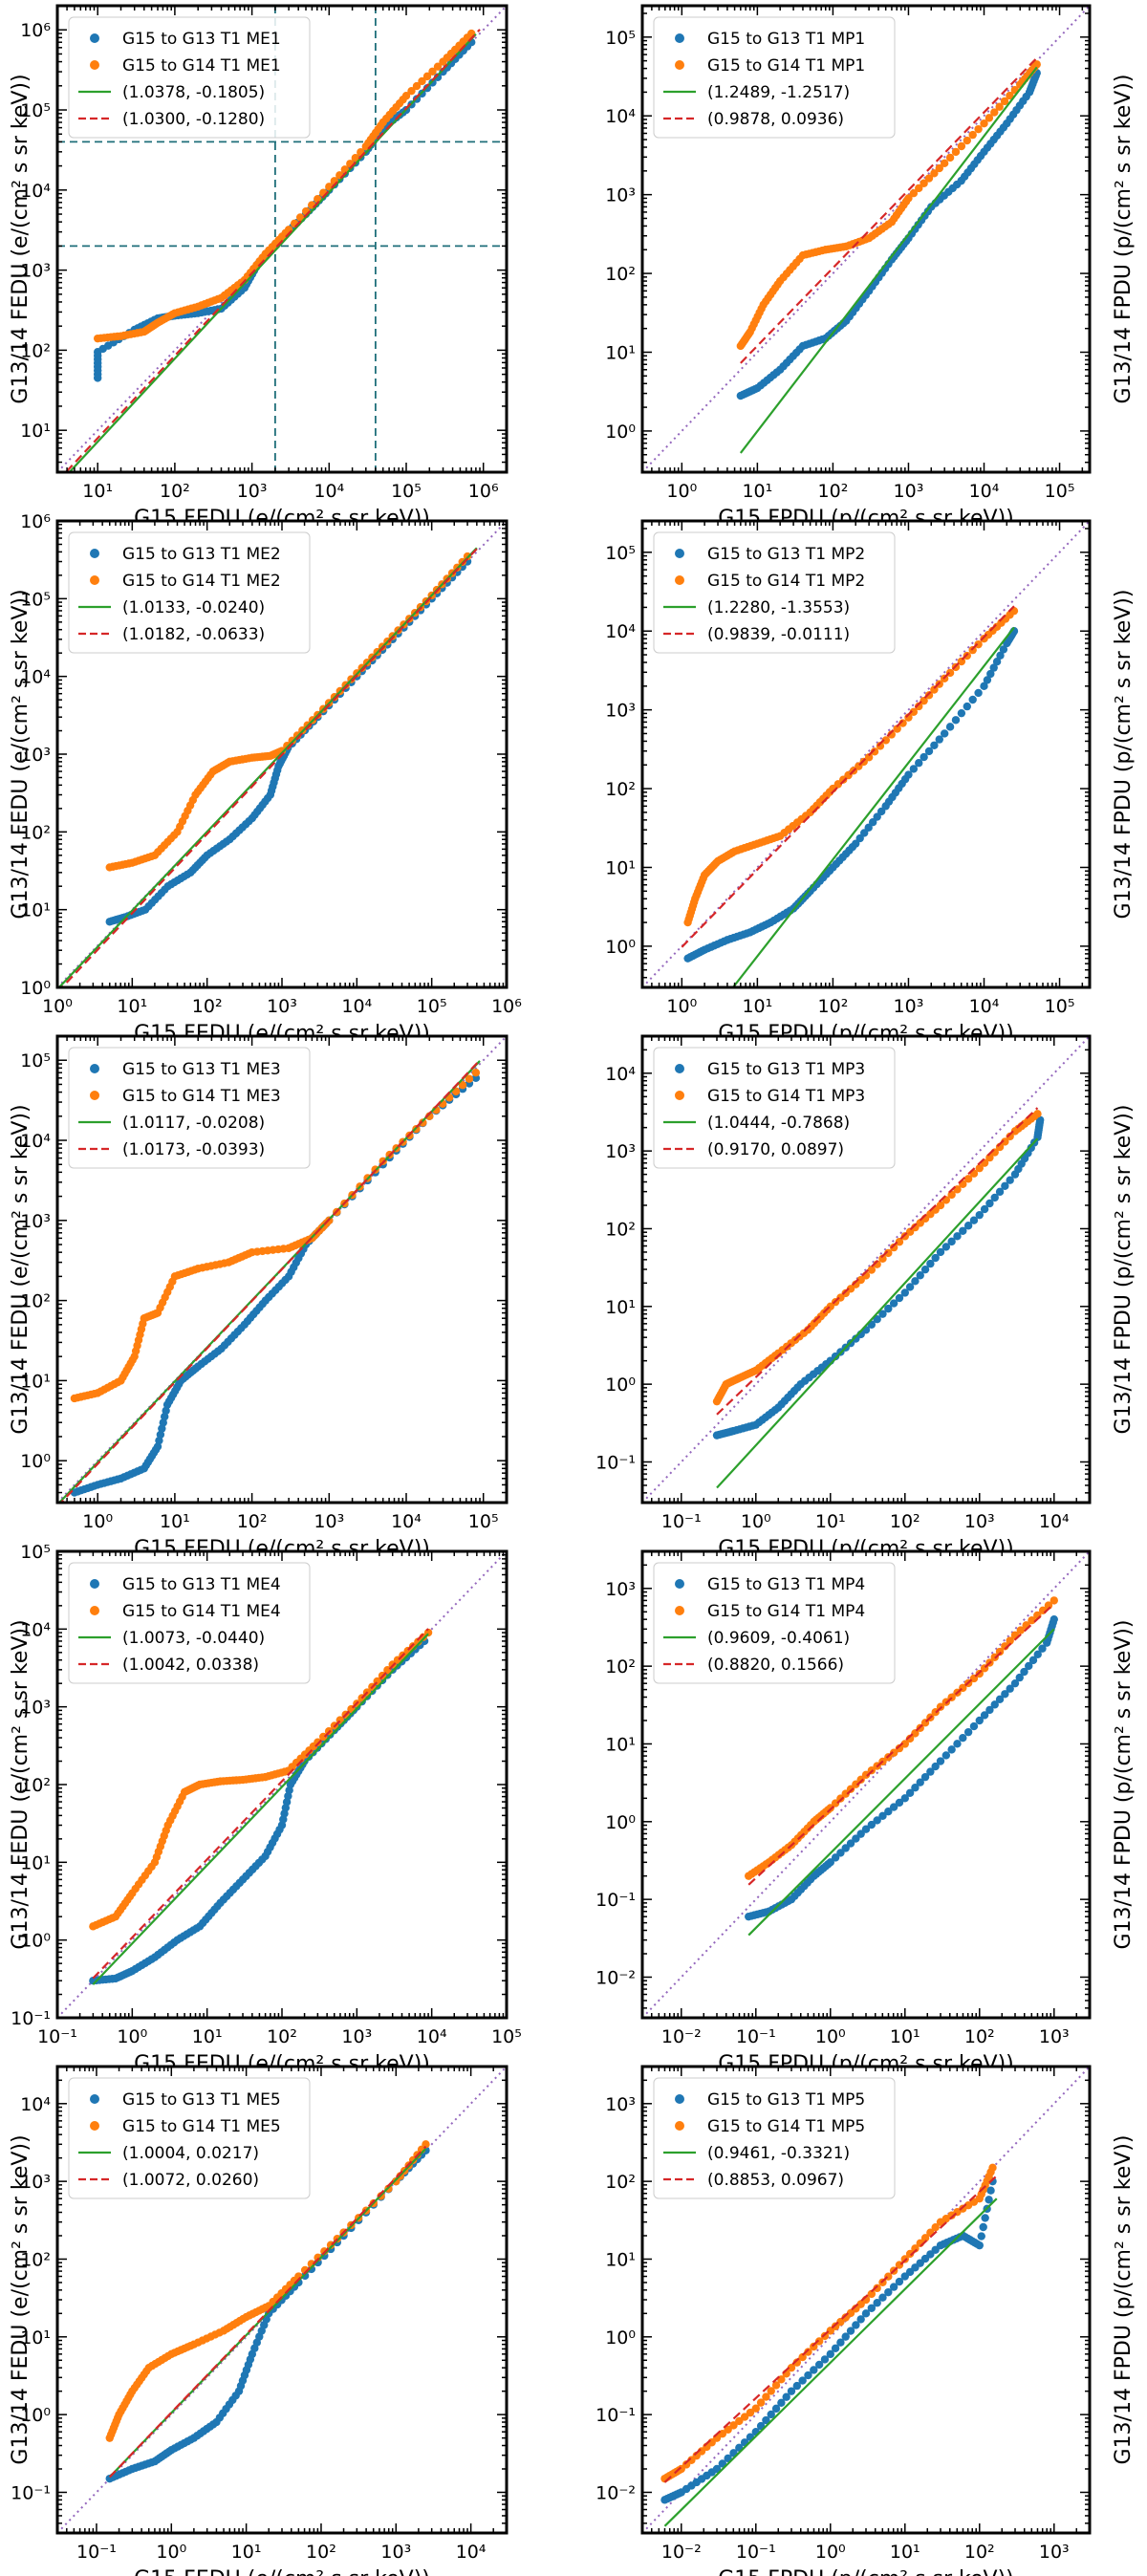 The width and height of the screenshot is (1147, 2576). I want to click on legend-label: G15 to G13 T1 ME5, so click(201, 2100).